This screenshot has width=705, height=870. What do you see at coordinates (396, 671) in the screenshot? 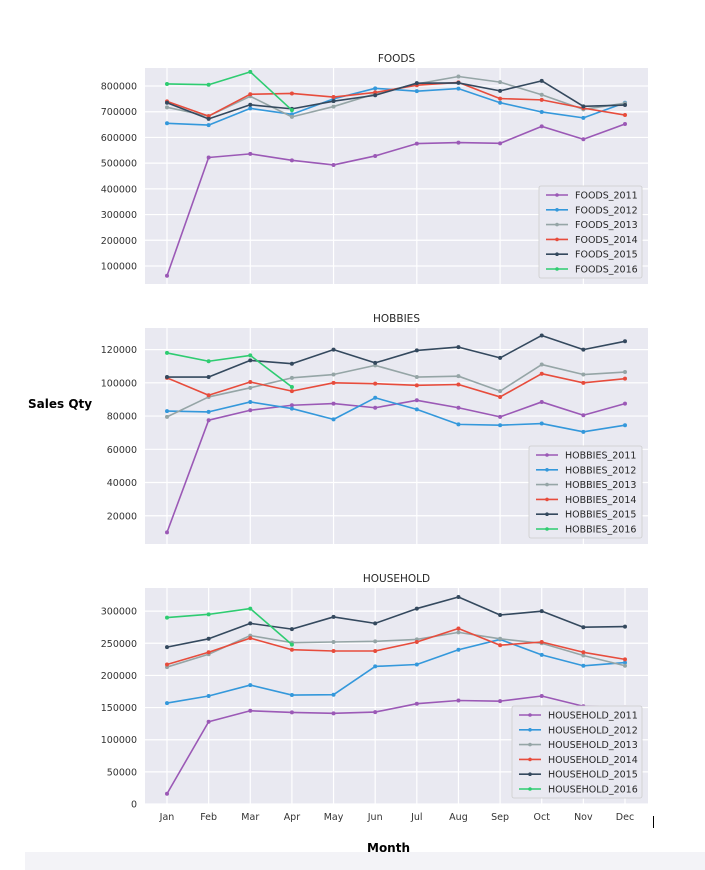
I see `series-household_2012` at bounding box center [396, 671].